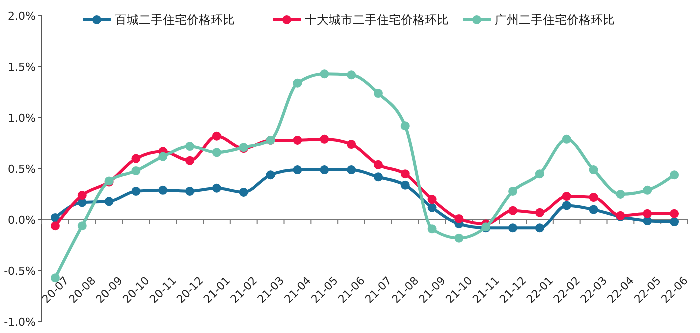  I want to click on y-tick-label: 0.0%, so click(22, 220).